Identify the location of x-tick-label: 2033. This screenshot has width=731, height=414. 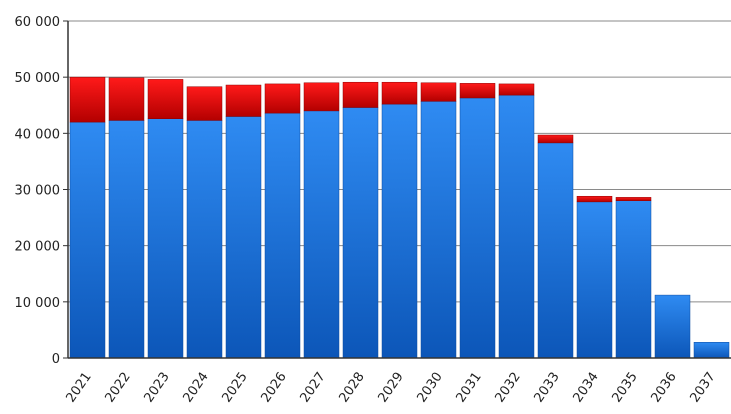
(547, 388).